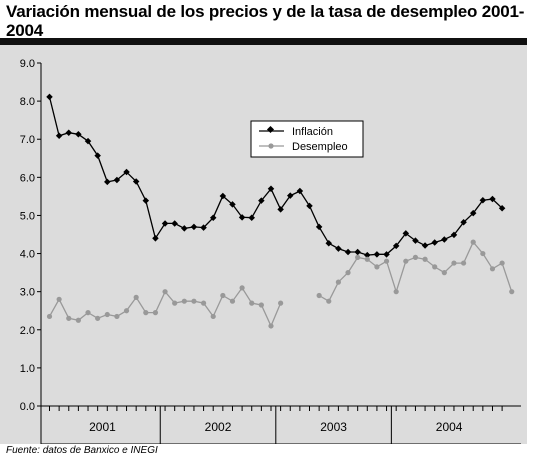  What do you see at coordinates (27, 102) in the screenshot?
I see `y-tick-label: 8.0` at bounding box center [27, 102].